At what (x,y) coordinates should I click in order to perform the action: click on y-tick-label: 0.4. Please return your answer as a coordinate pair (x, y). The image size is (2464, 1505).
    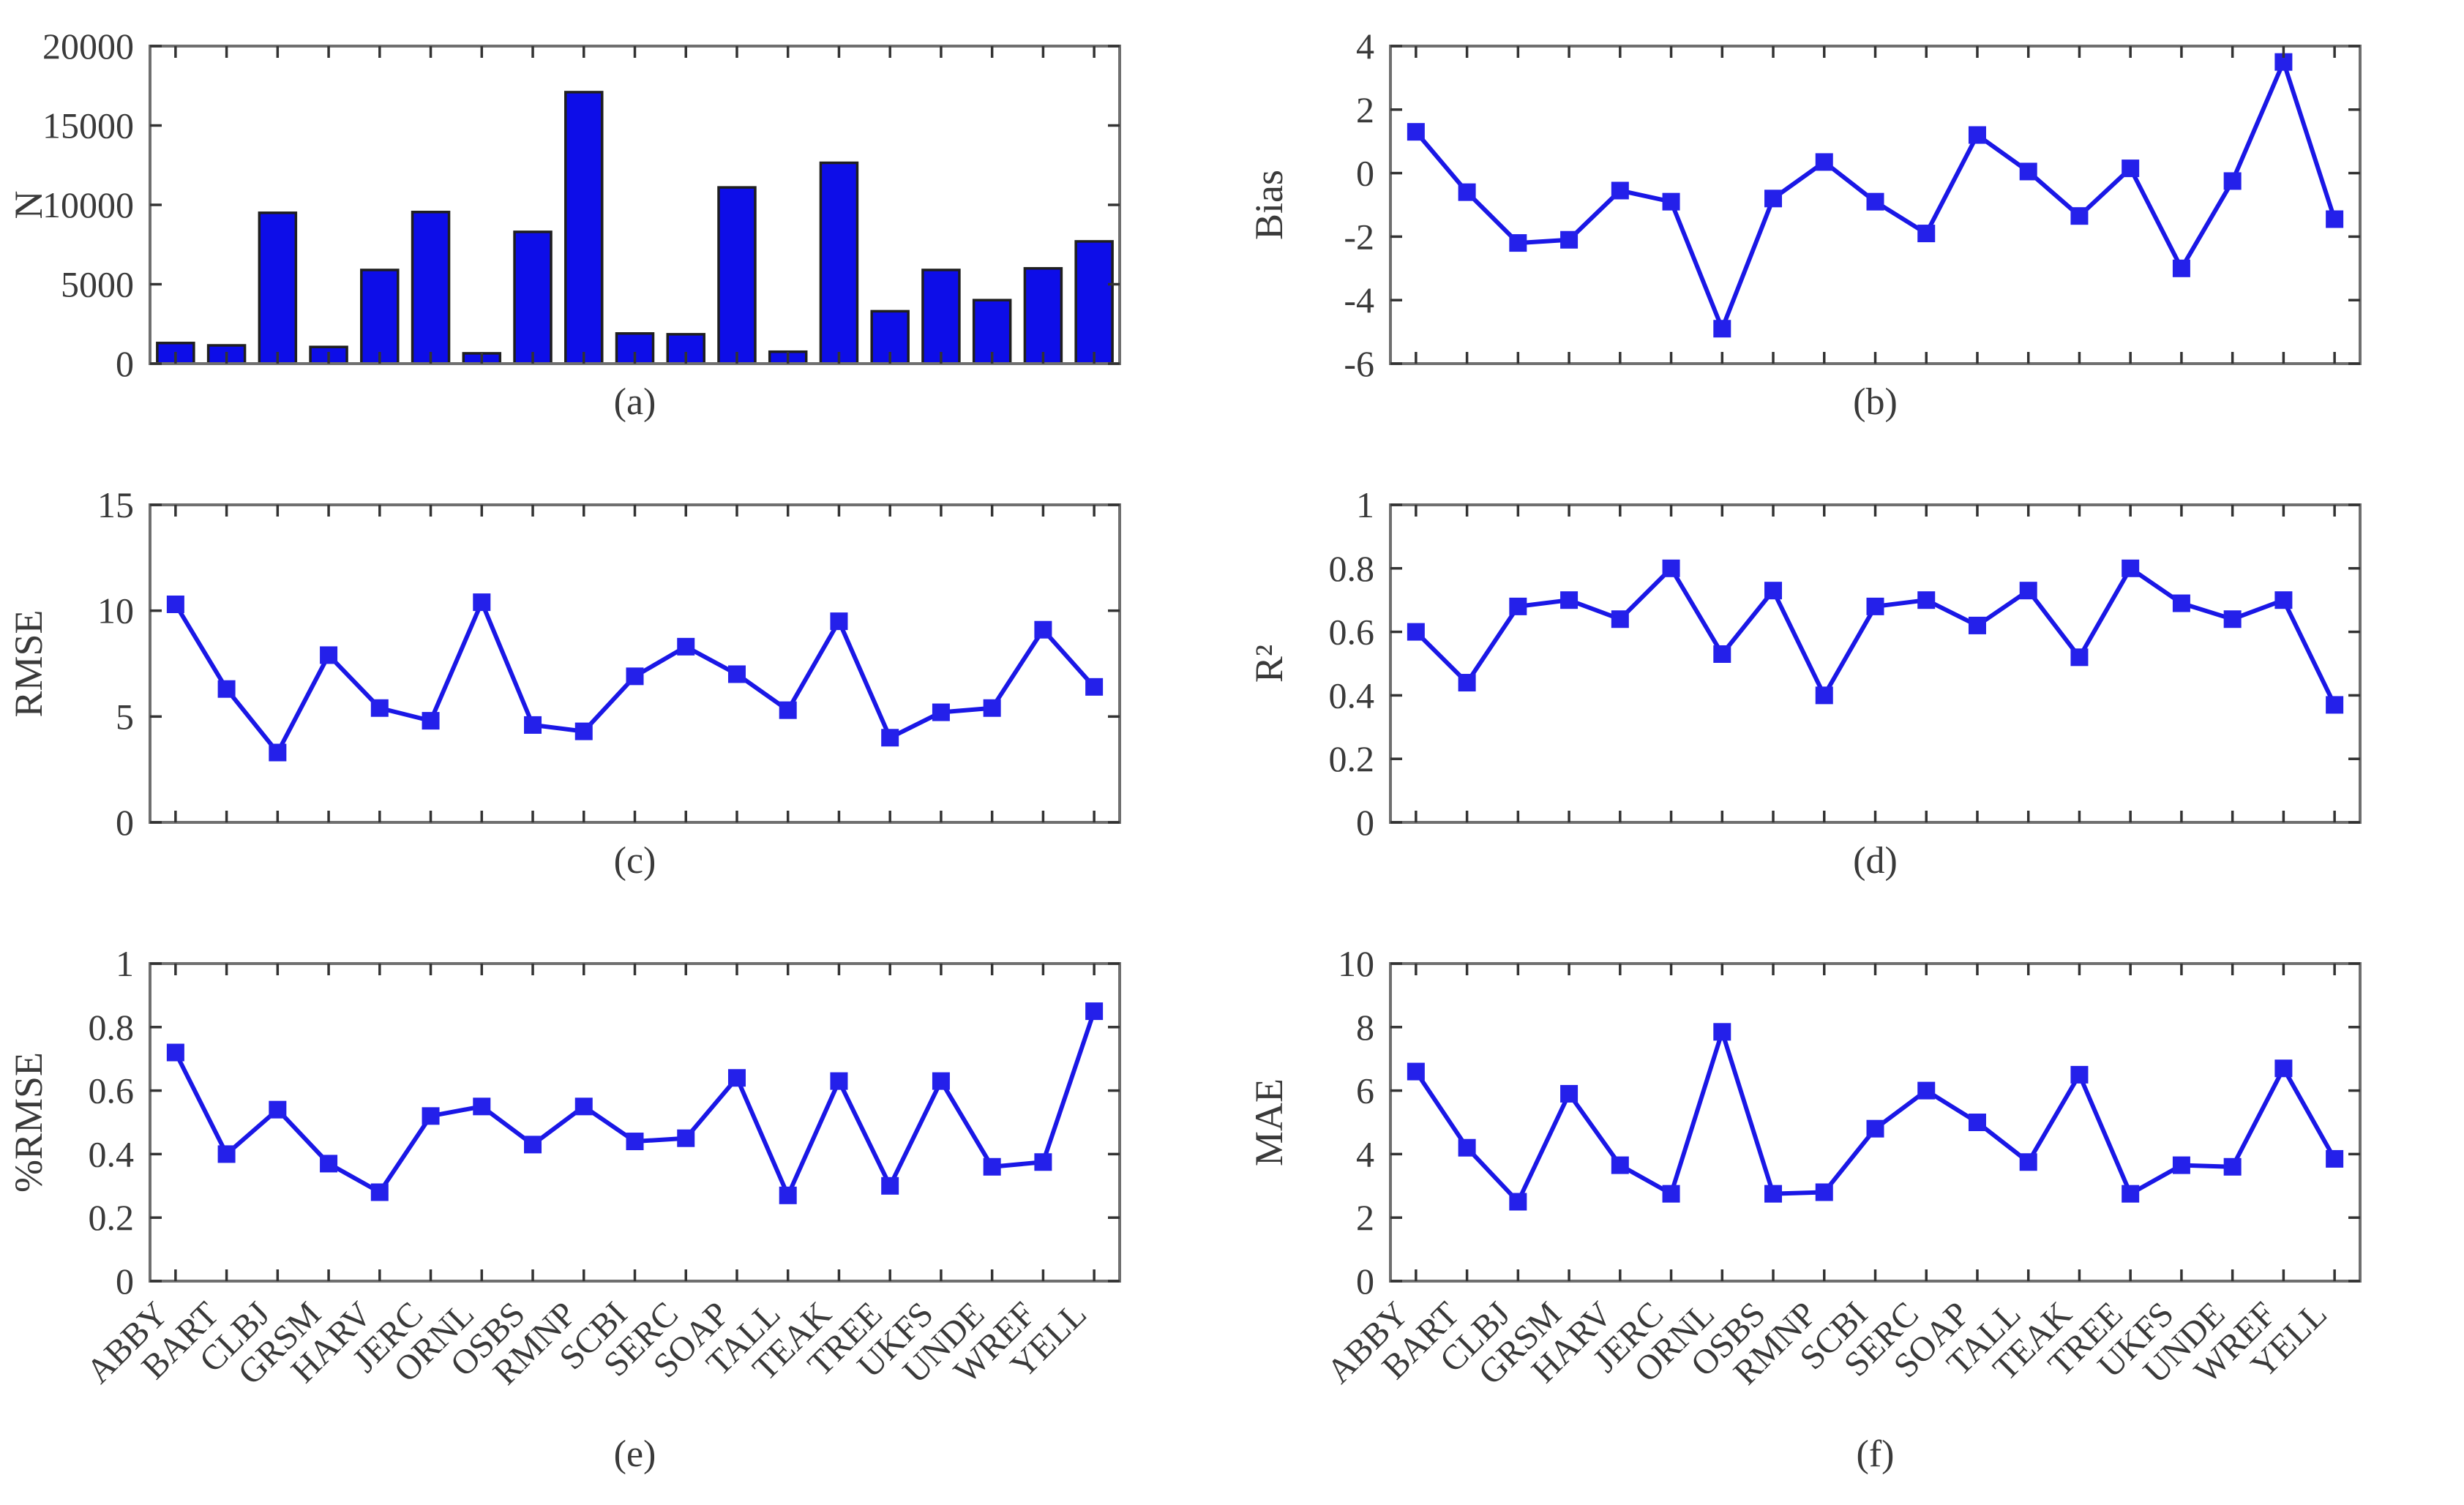
    Looking at the image, I should click on (112, 1153).